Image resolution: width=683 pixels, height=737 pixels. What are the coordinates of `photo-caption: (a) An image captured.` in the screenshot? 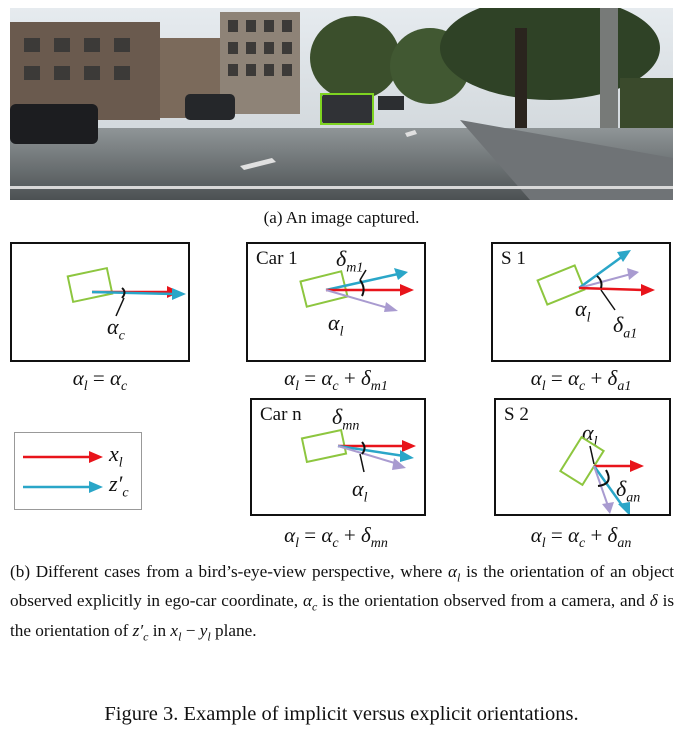 It's located at (341, 217).